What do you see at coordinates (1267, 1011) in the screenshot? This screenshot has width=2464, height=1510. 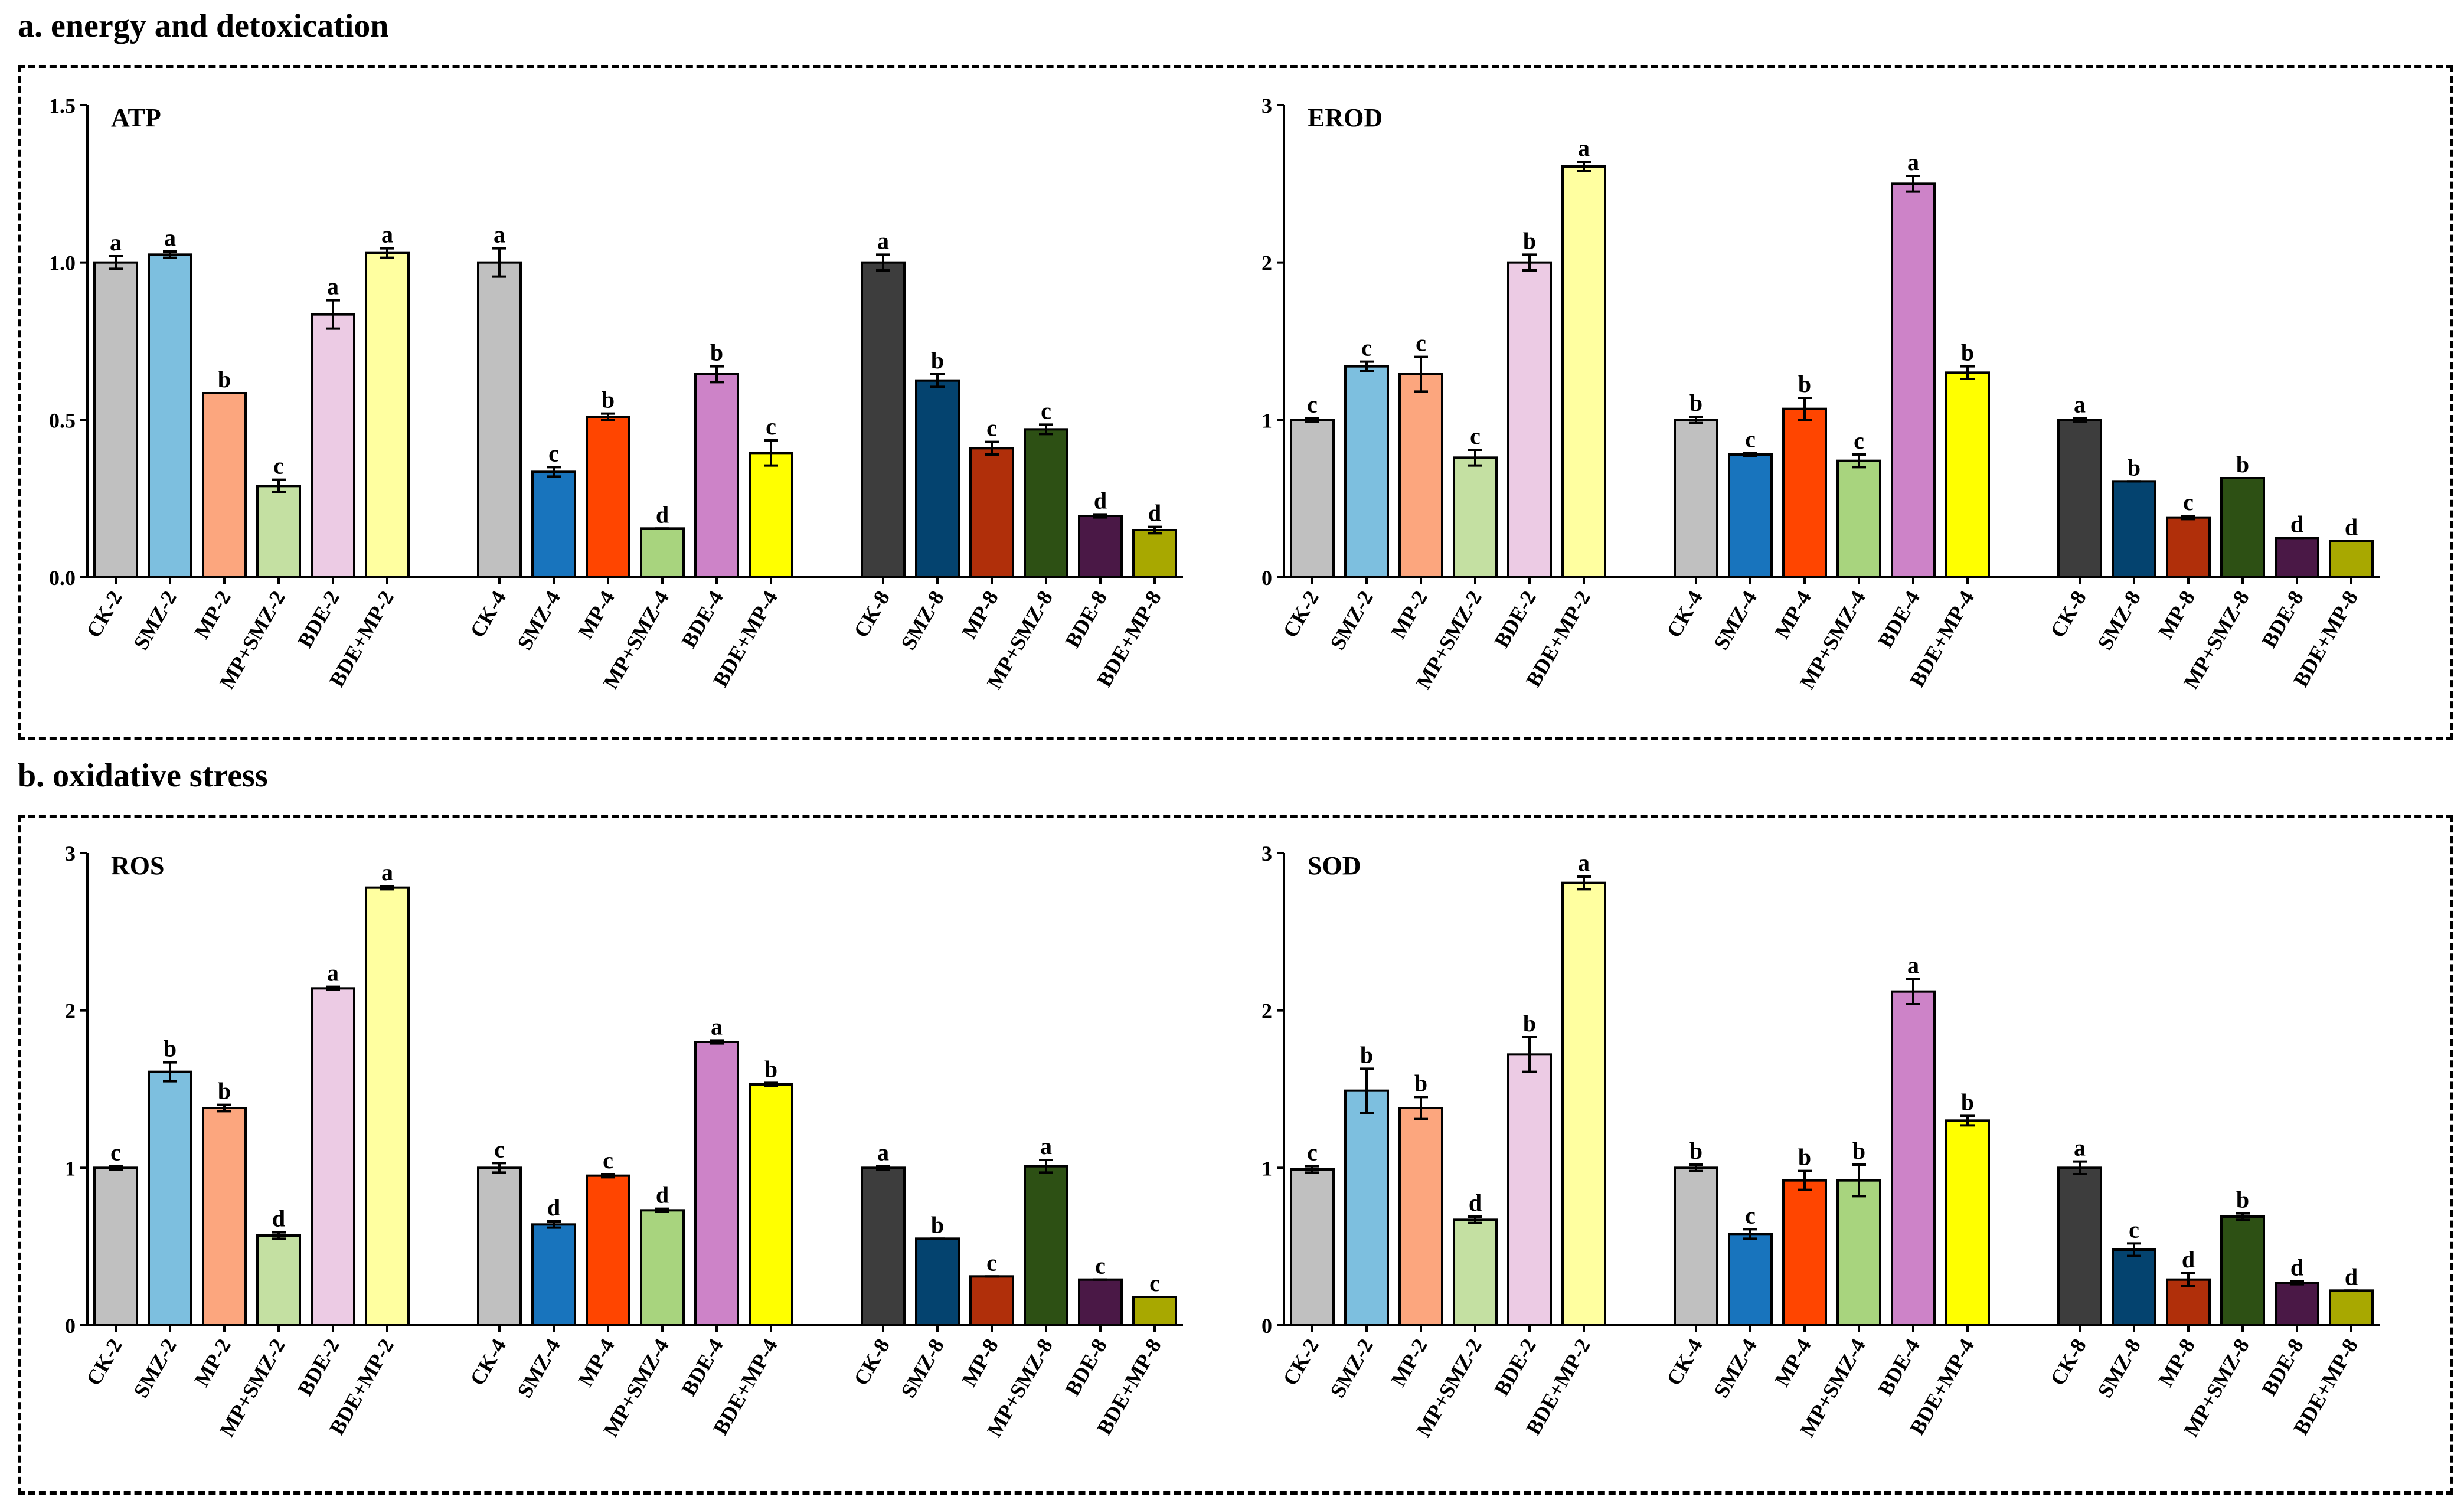 I see `sod-y-tick-label: 2` at bounding box center [1267, 1011].